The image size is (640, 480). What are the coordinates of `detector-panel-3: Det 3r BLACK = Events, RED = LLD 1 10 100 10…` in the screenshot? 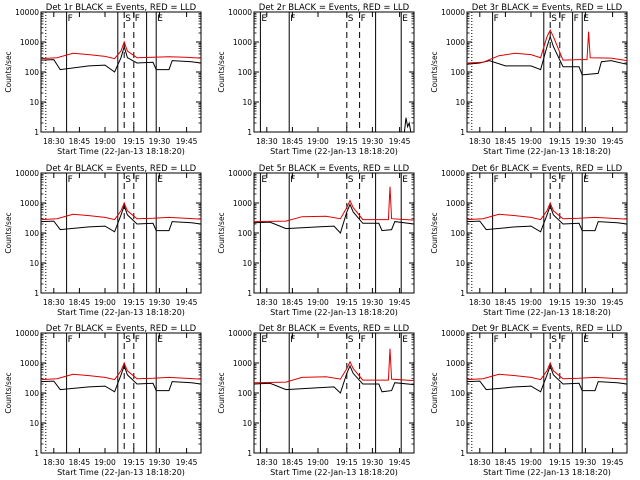 It's located at (529, 79).